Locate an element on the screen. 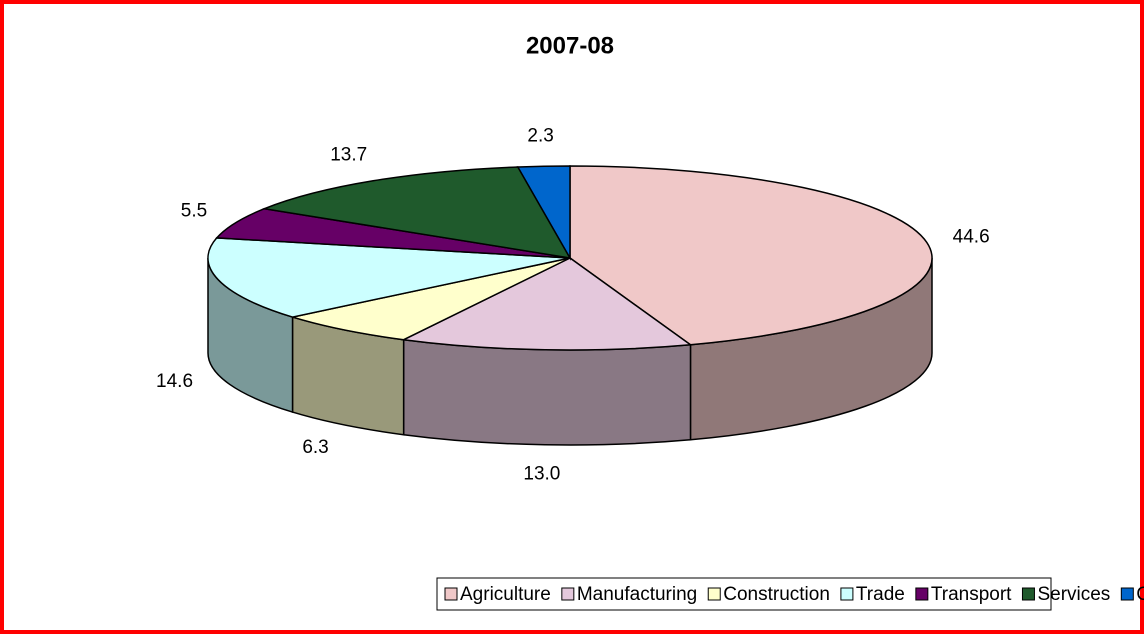 The height and width of the screenshot is (634, 1144). legend-box is located at coordinates (744, 594).